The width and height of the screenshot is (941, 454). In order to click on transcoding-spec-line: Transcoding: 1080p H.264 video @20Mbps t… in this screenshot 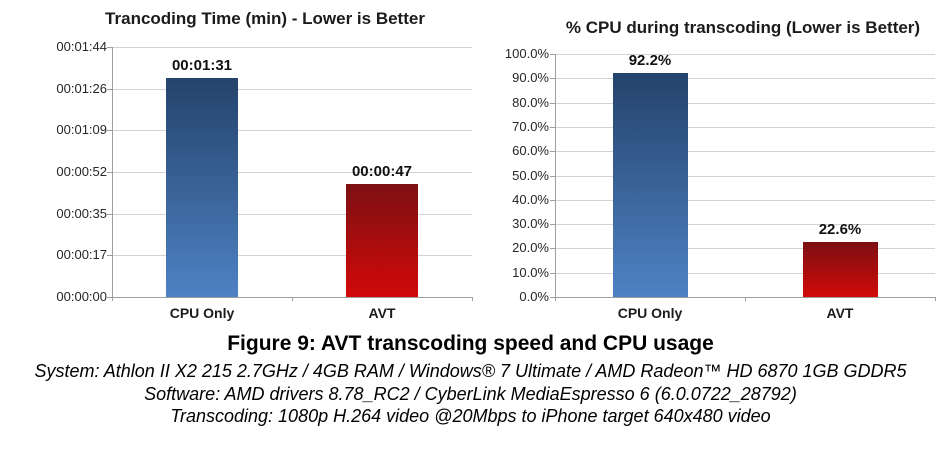, I will do `click(470, 416)`.